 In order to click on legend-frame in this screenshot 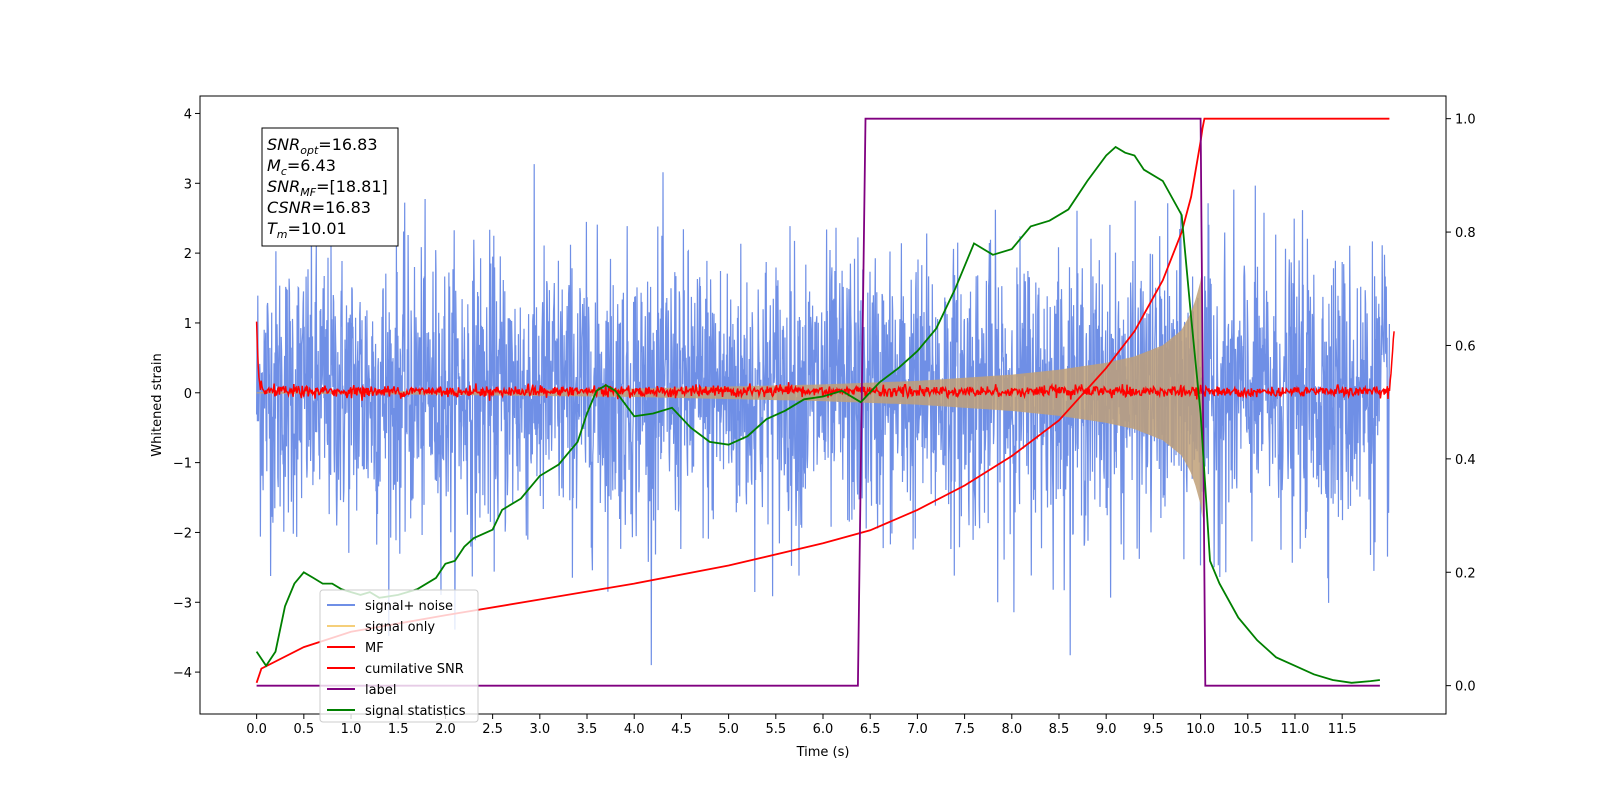, I will do `click(399, 656)`.